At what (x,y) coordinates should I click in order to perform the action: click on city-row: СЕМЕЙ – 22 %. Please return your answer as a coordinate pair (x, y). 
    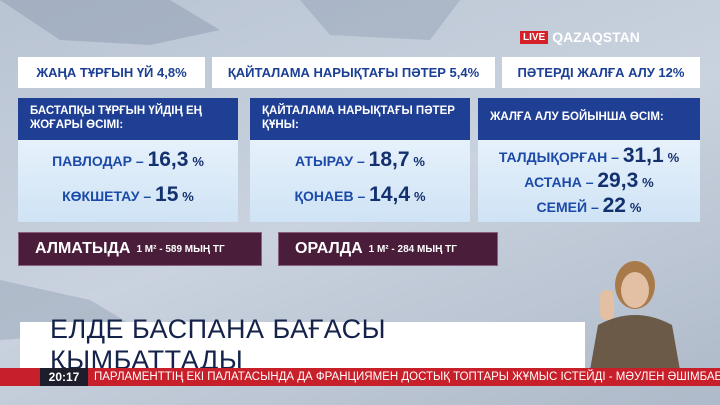
    Looking at the image, I should click on (589, 206).